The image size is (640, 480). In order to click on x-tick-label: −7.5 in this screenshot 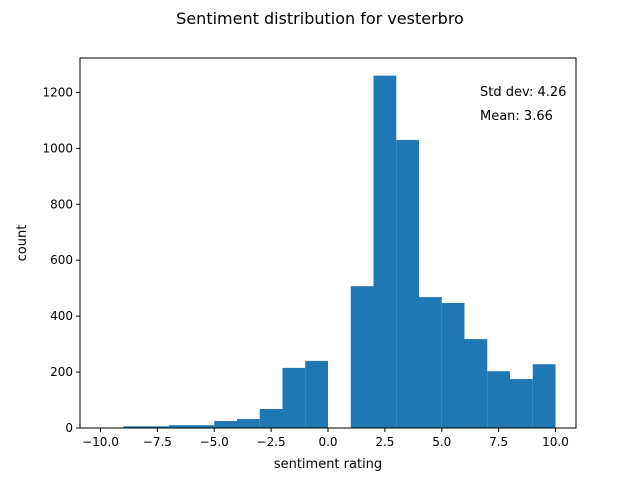, I will do `click(157, 442)`.